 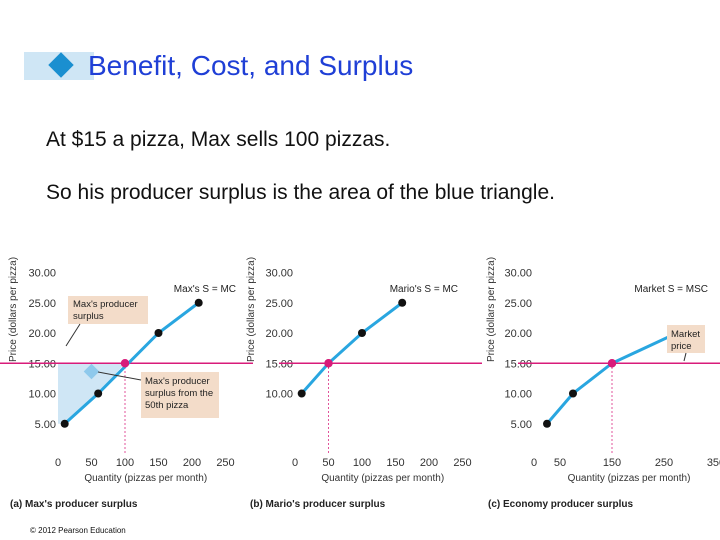 What do you see at coordinates (74, 504) in the screenshot?
I see `panel-1-caption: (a) Max's producer surplus` at bounding box center [74, 504].